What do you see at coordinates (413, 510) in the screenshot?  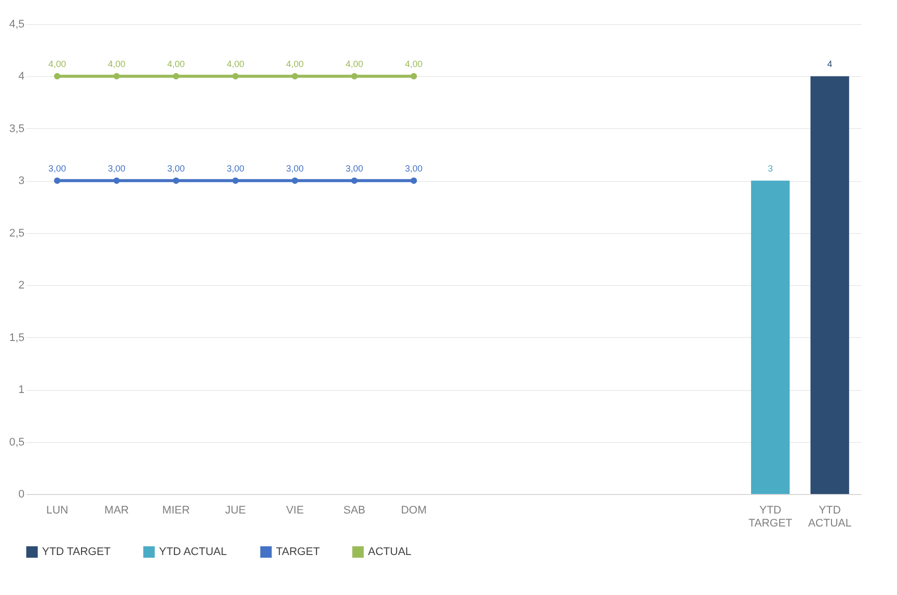 I see `x-tick-label: DOM` at bounding box center [413, 510].